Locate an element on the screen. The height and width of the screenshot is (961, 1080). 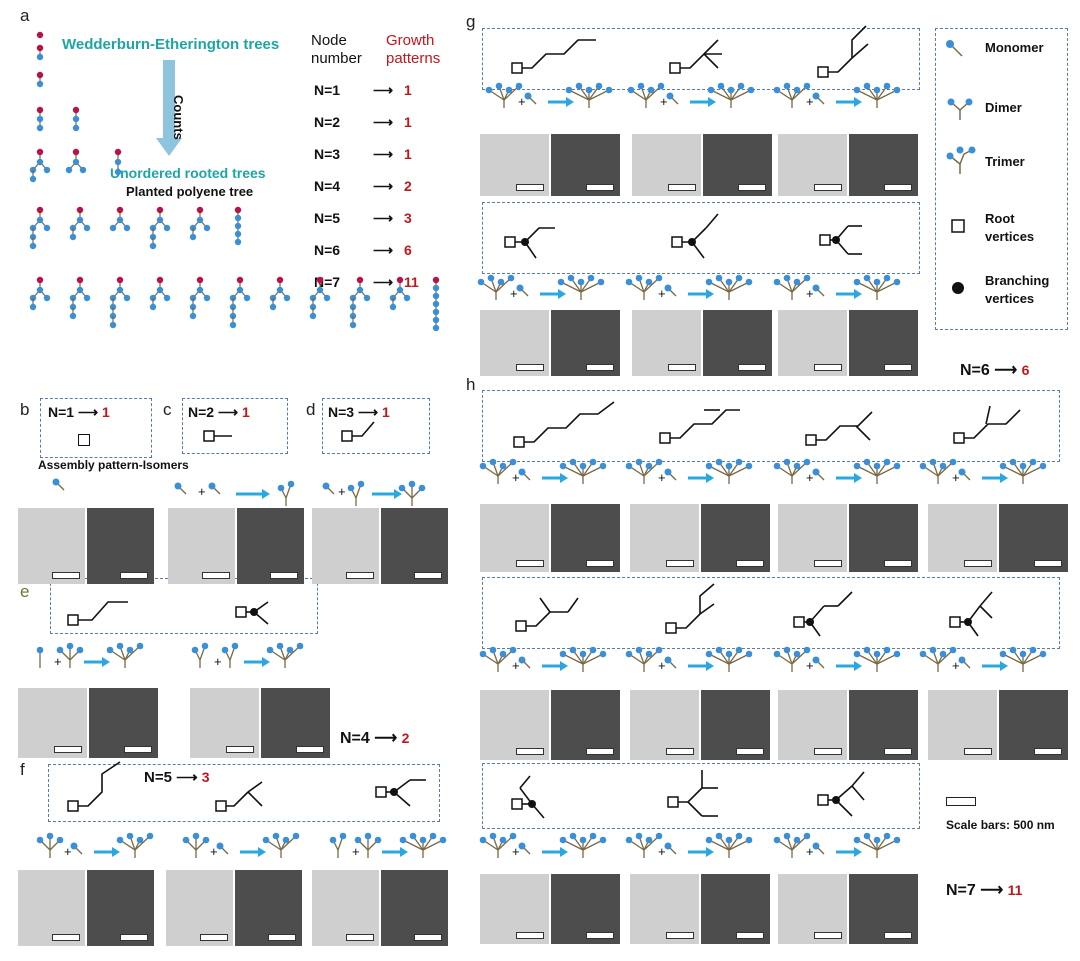
n1-label: N=1 ⟶ 1 is located at coordinates (79, 412).